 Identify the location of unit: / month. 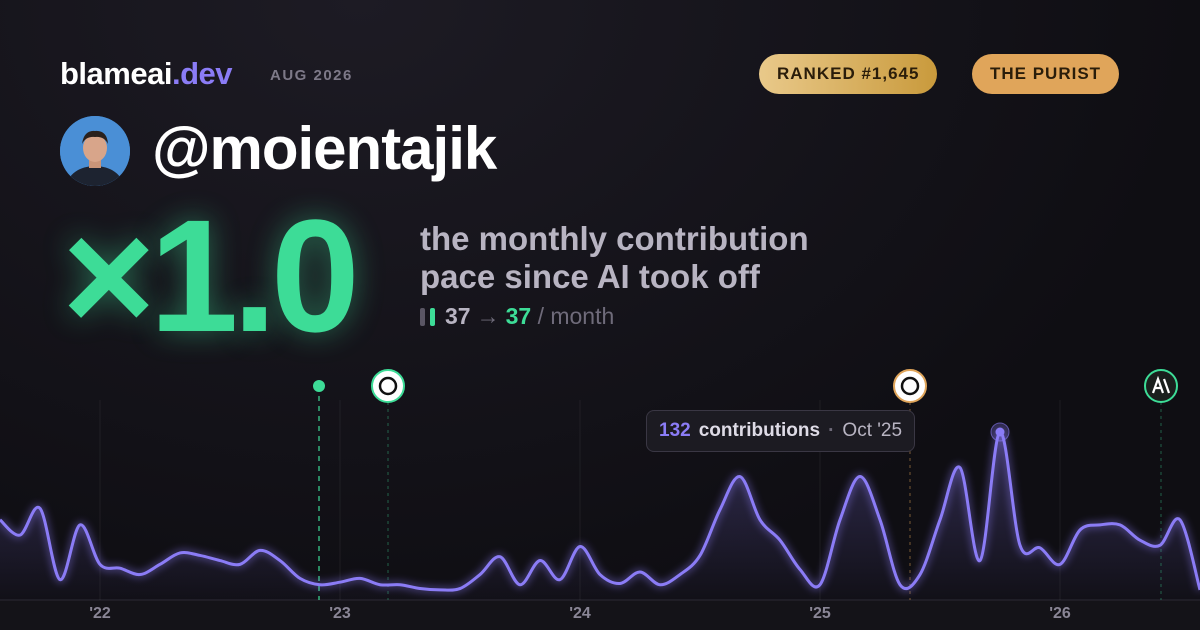
(576, 316).